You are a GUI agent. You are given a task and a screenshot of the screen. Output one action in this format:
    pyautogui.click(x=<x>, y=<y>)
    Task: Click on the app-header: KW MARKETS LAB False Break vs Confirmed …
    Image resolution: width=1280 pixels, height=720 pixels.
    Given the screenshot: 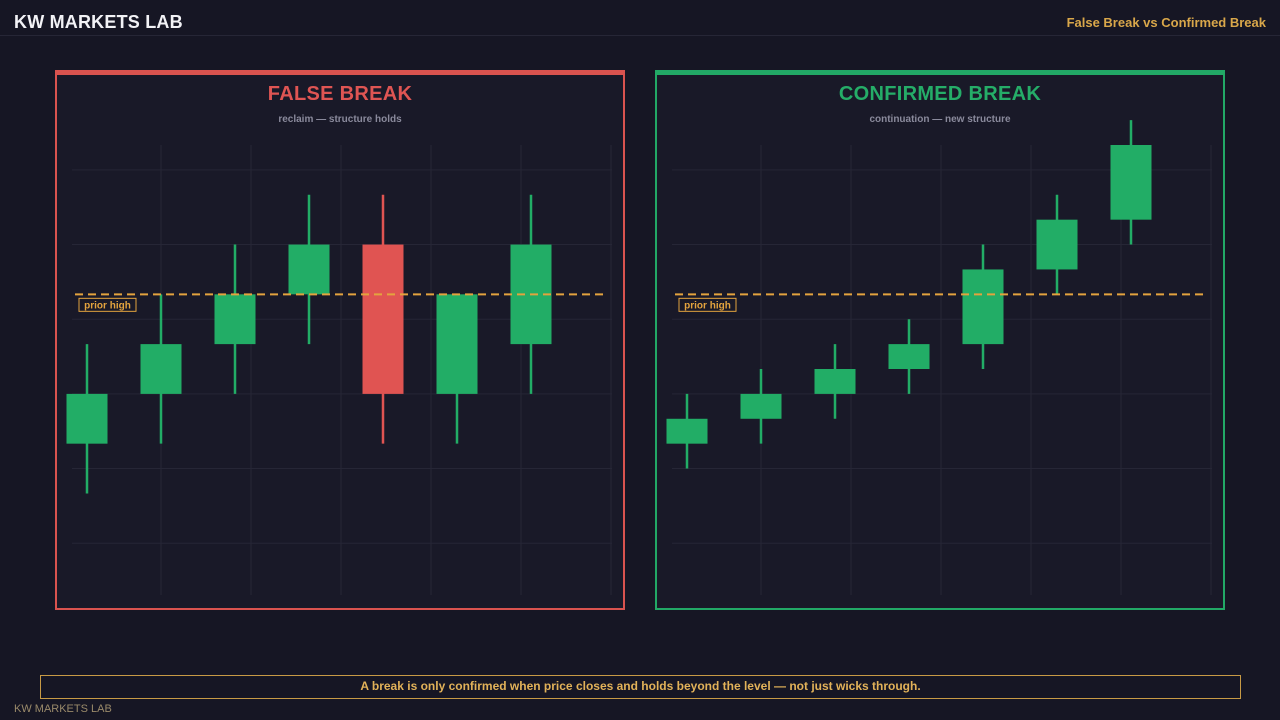 What is the action you would take?
    pyautogui.click(x=640, y=18)
    